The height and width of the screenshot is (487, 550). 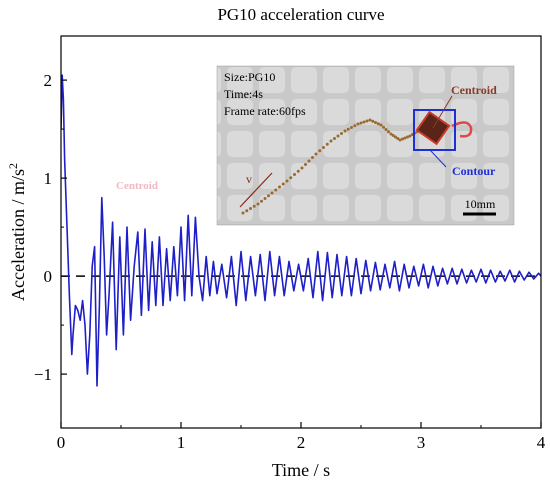 I want to click on x-tick-label: 2, so click(x=301, y=442).